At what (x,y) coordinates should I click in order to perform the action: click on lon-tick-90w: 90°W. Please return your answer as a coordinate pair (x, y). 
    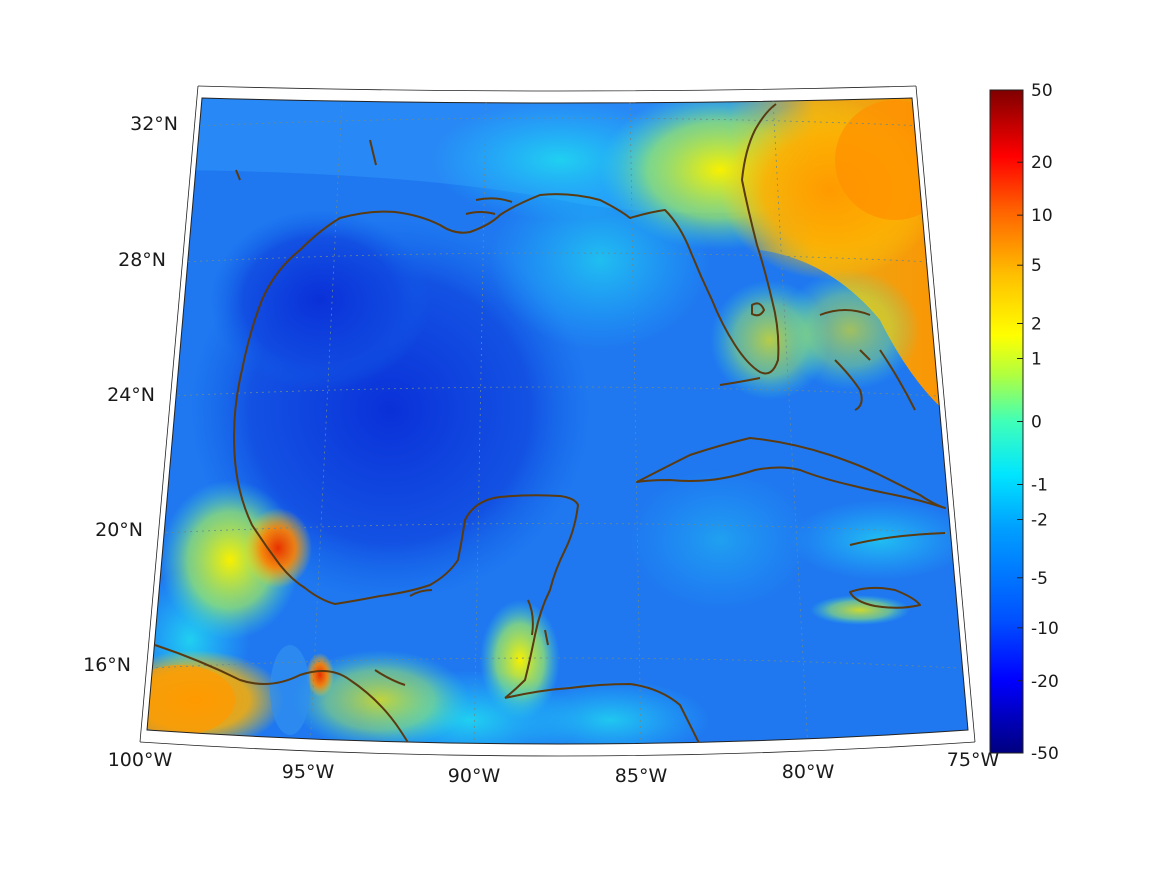
    Looking at the image, I should click on (474, 776).